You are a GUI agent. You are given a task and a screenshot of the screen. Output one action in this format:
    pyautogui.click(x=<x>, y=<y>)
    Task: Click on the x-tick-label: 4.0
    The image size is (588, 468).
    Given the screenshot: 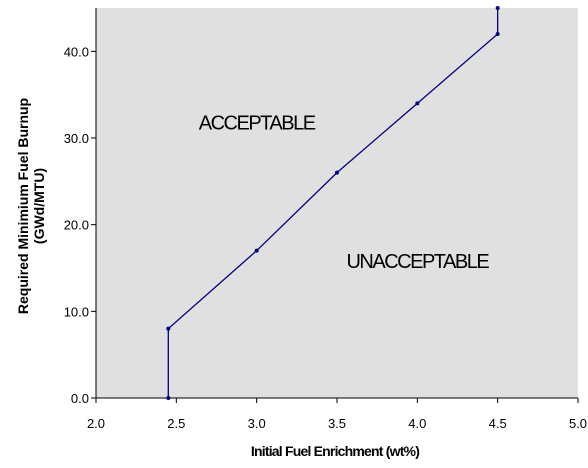 What is the action you would take?
    pyautogui.click(x=417, y=423)
    